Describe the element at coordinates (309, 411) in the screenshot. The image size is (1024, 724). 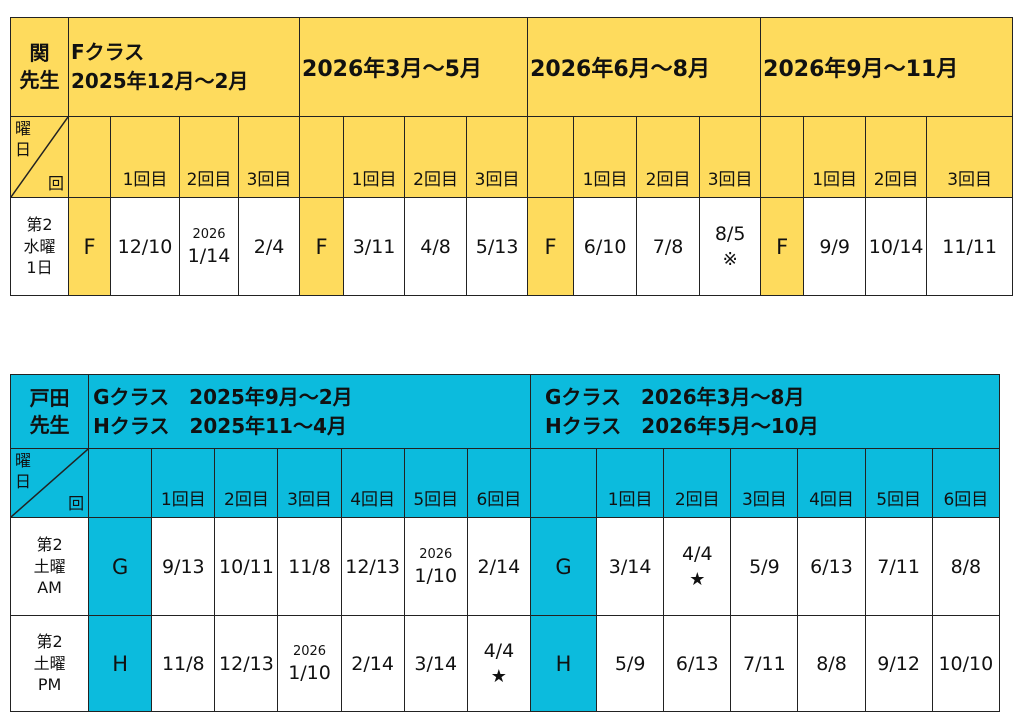
I see `class-title-left: Gクラス 2025年9月～2月 Hクラス 2025年11～4月` at that location.